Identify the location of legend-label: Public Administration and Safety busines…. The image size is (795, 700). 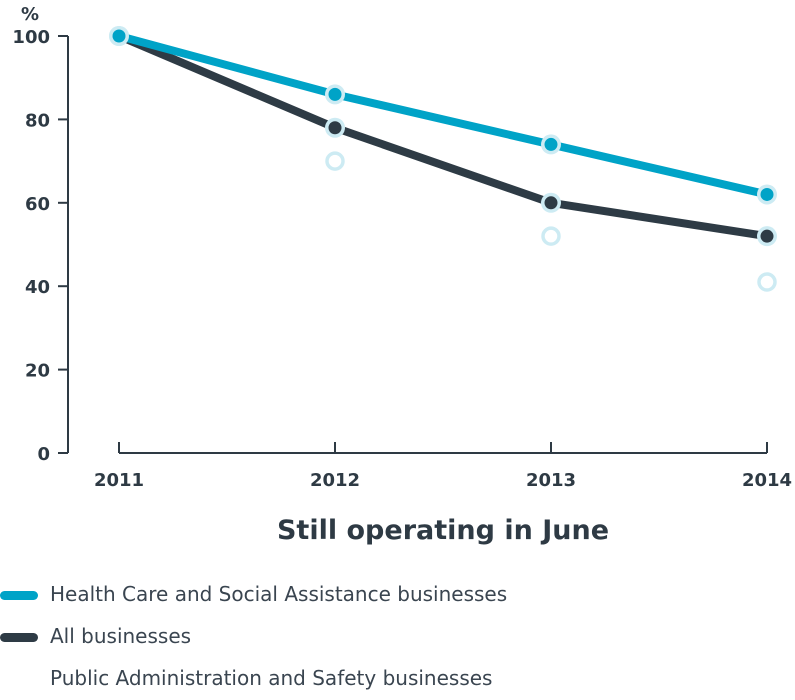
(271, 678).